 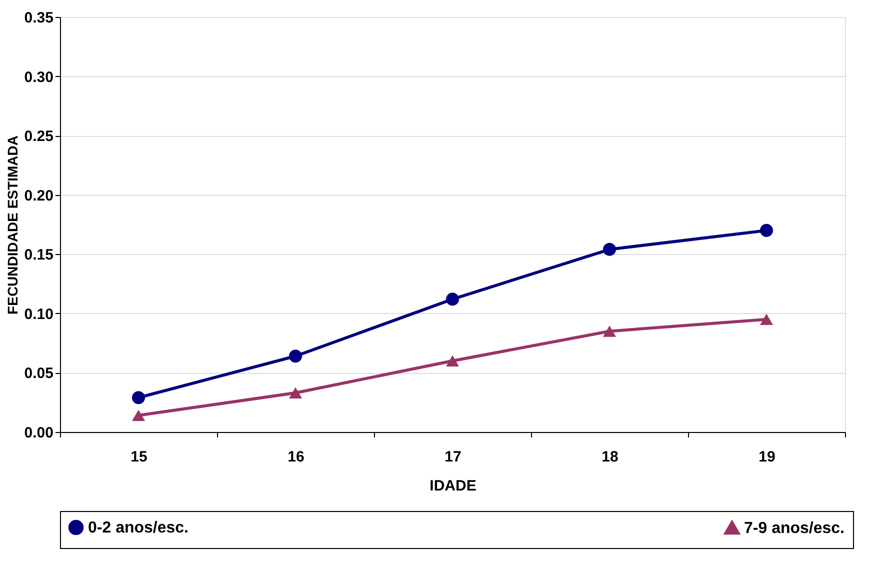 I want to click on legend-label: 7-9 anos/esc., so click(x=794, y=528).